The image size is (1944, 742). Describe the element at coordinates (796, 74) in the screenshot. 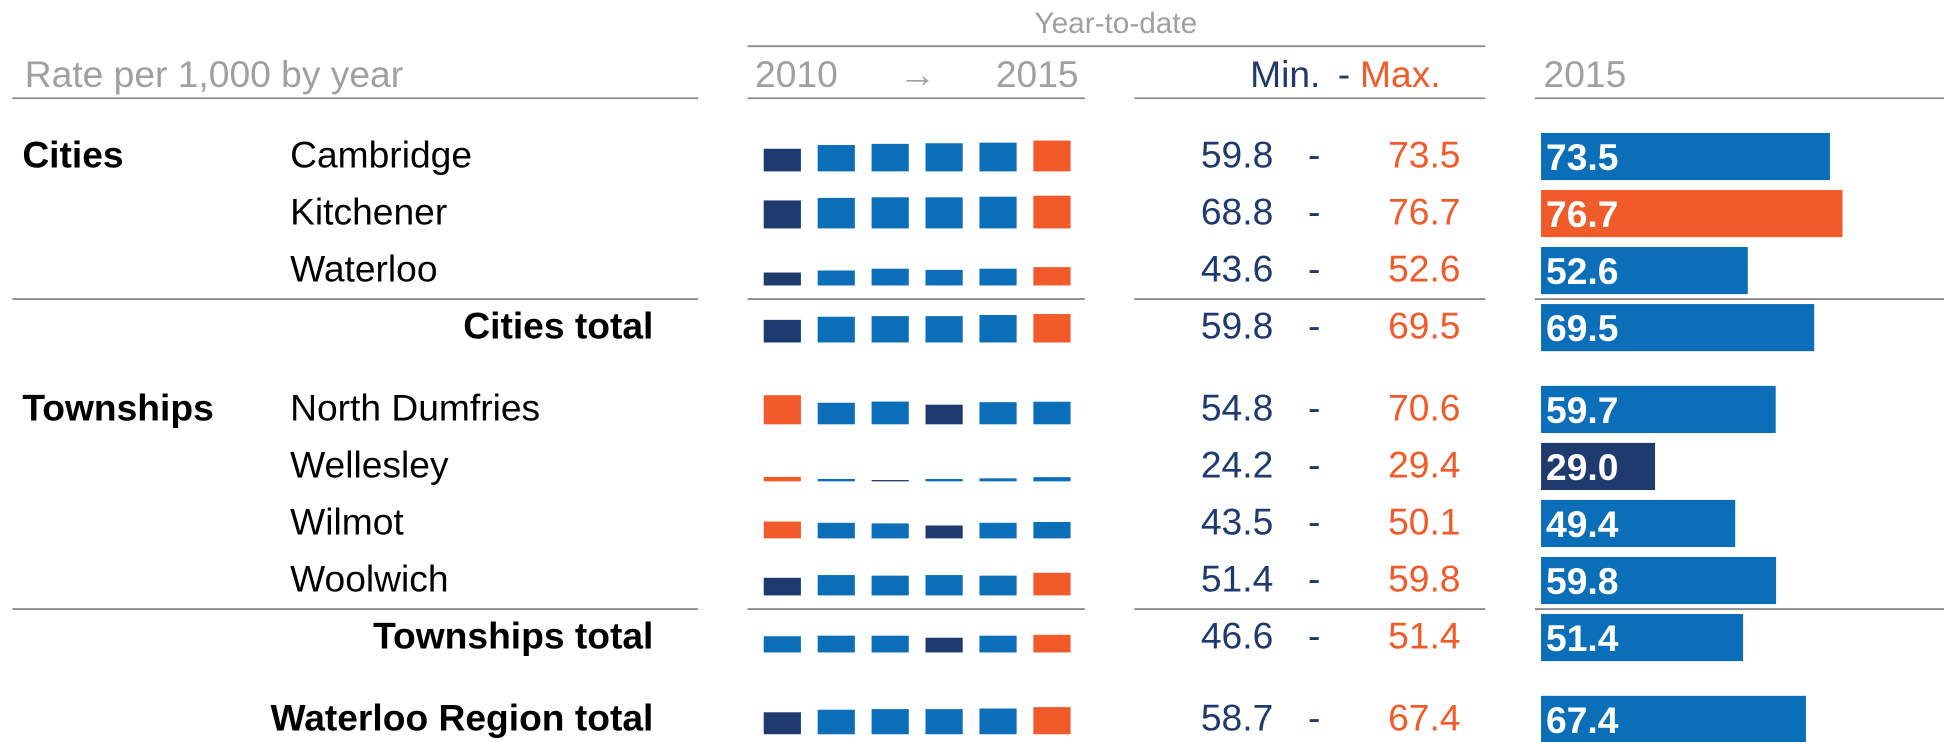

I see `from-year: 2010` at that location.